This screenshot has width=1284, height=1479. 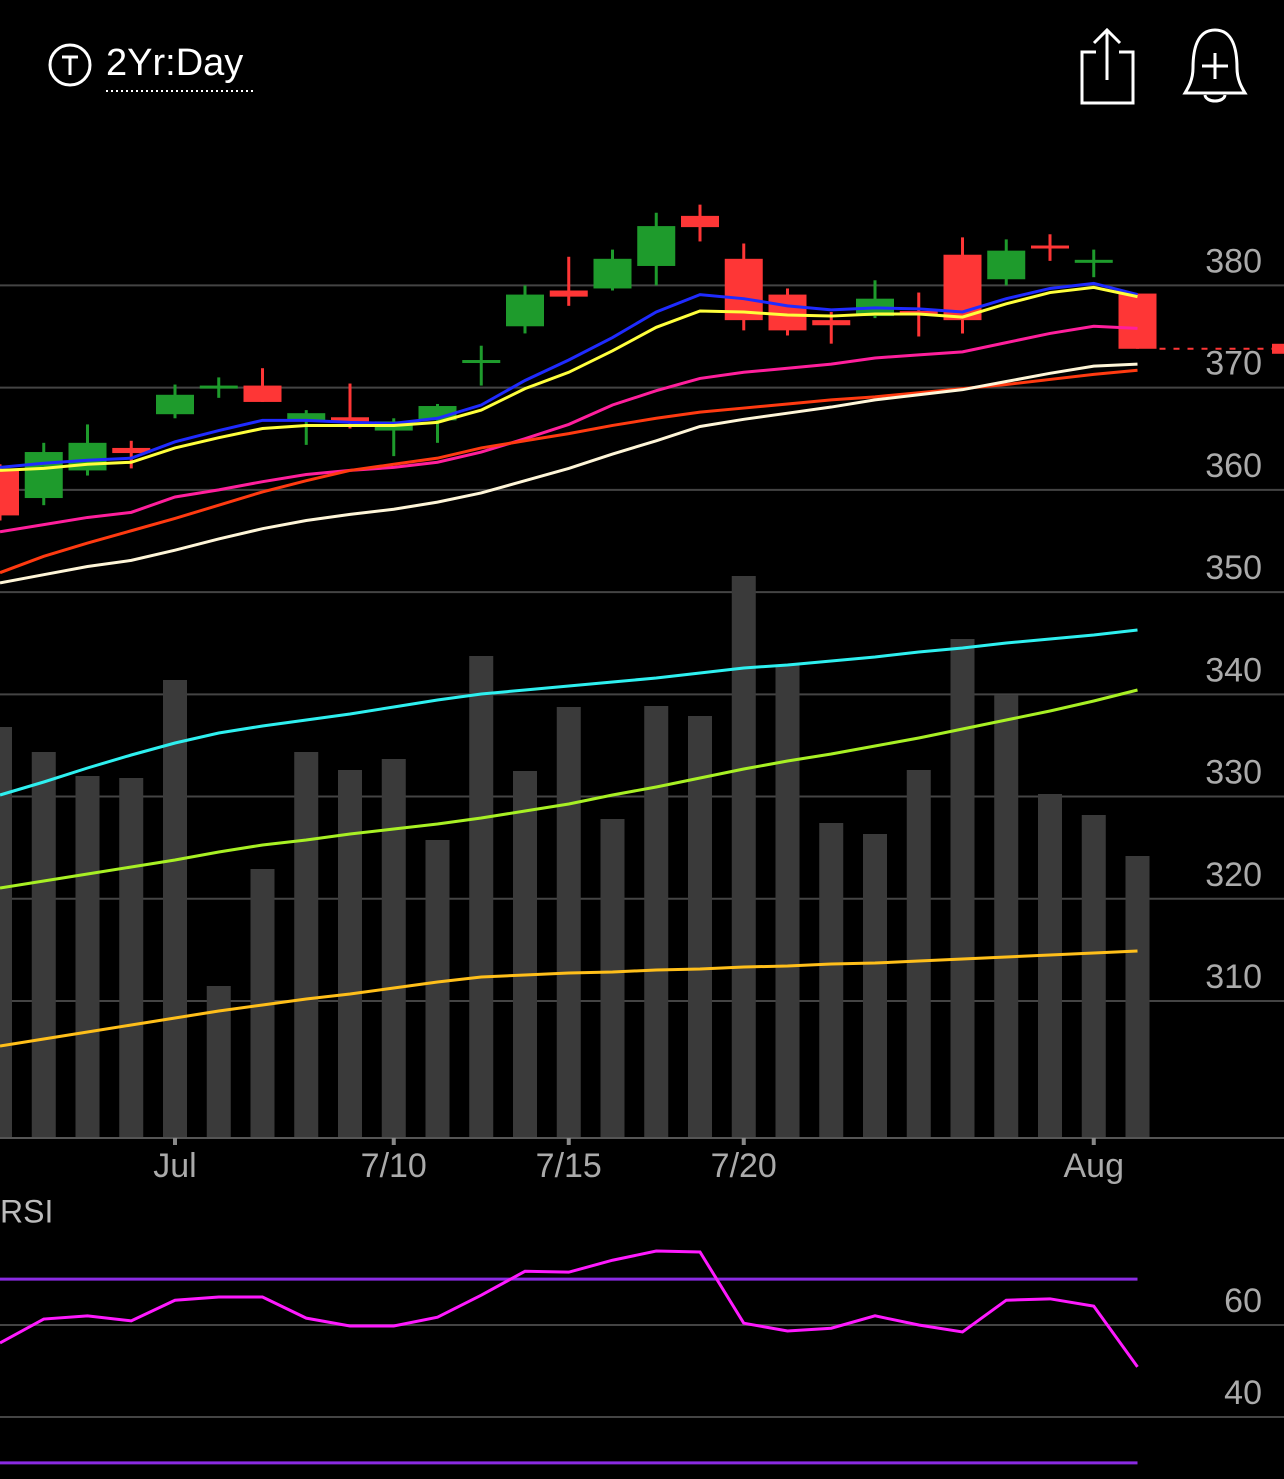 I want to click on share-icon-arrow, so click(x=1107, y=53).